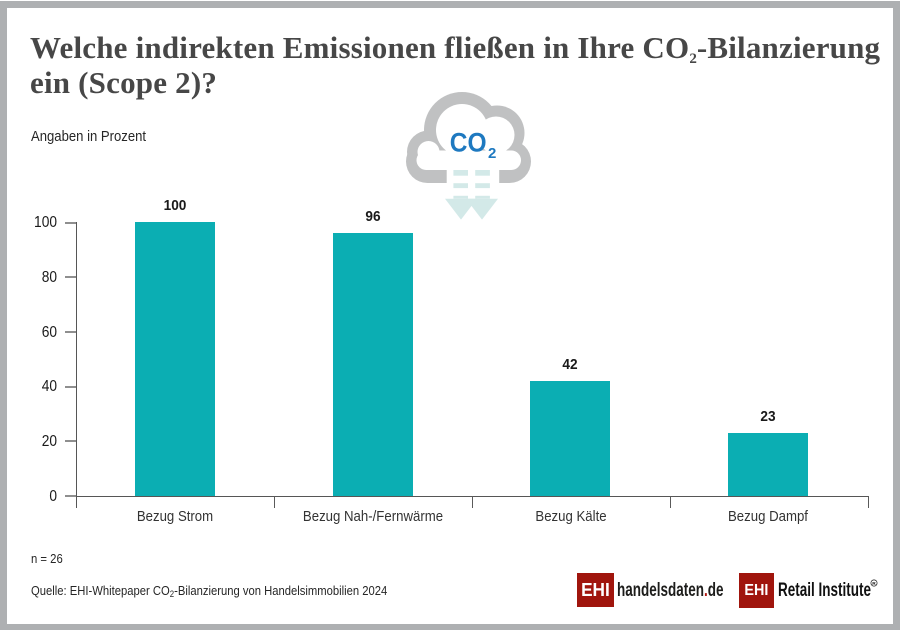  I want to click on svg-text: R, so click(874, 584).